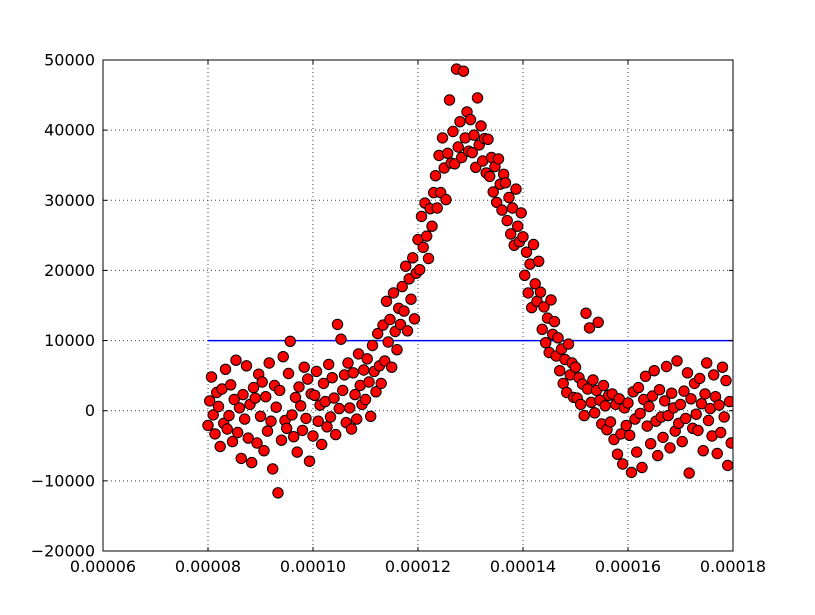  What do you see at coordinates (733, 566) in the screenshot?
I see `x-tick-label: 0.00018` at bounding box center [733, 566].